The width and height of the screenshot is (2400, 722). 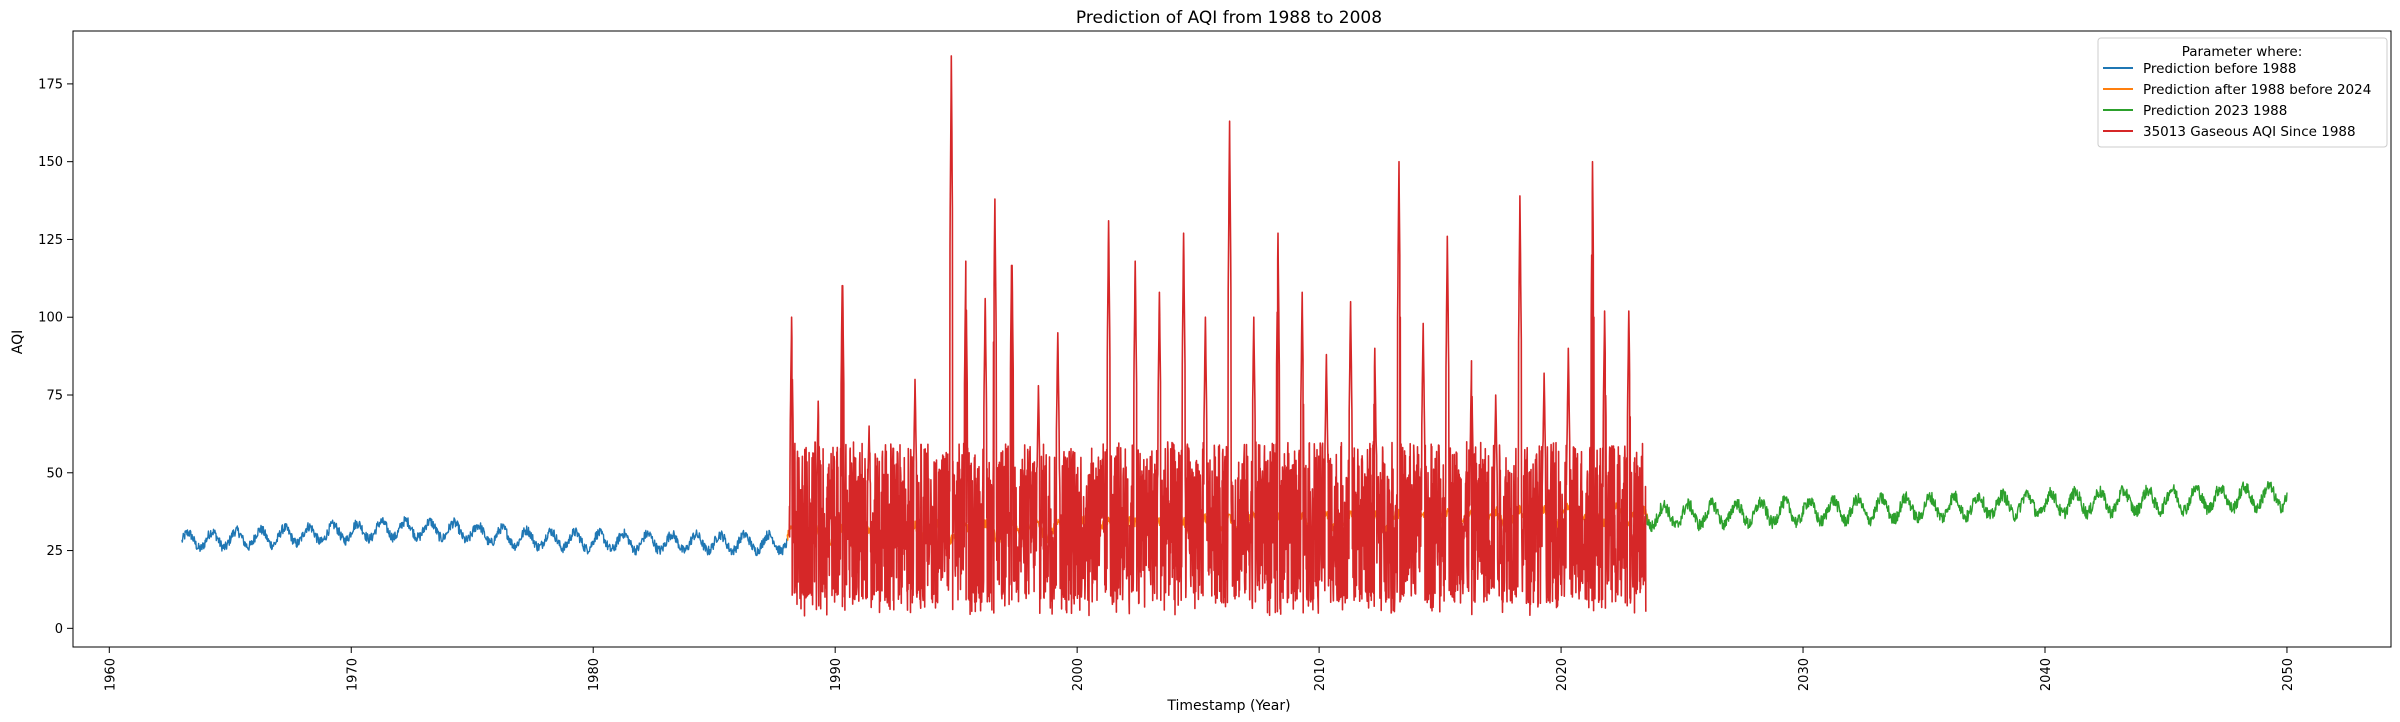 I want to click on y-tick-label: 125, so click(x=50, y=240).